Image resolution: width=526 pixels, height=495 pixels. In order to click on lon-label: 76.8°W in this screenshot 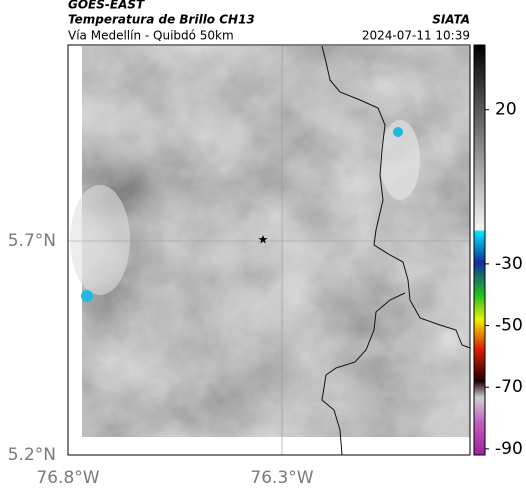, I will do `click(67, 478)`.